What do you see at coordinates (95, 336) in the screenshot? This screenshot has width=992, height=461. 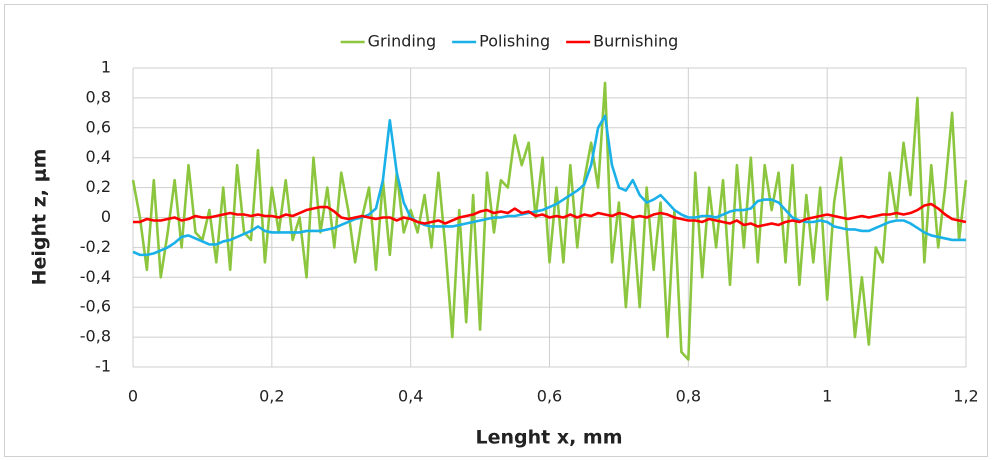 I see `y-tick-label: -0,8` at bounding box center [95, 336].